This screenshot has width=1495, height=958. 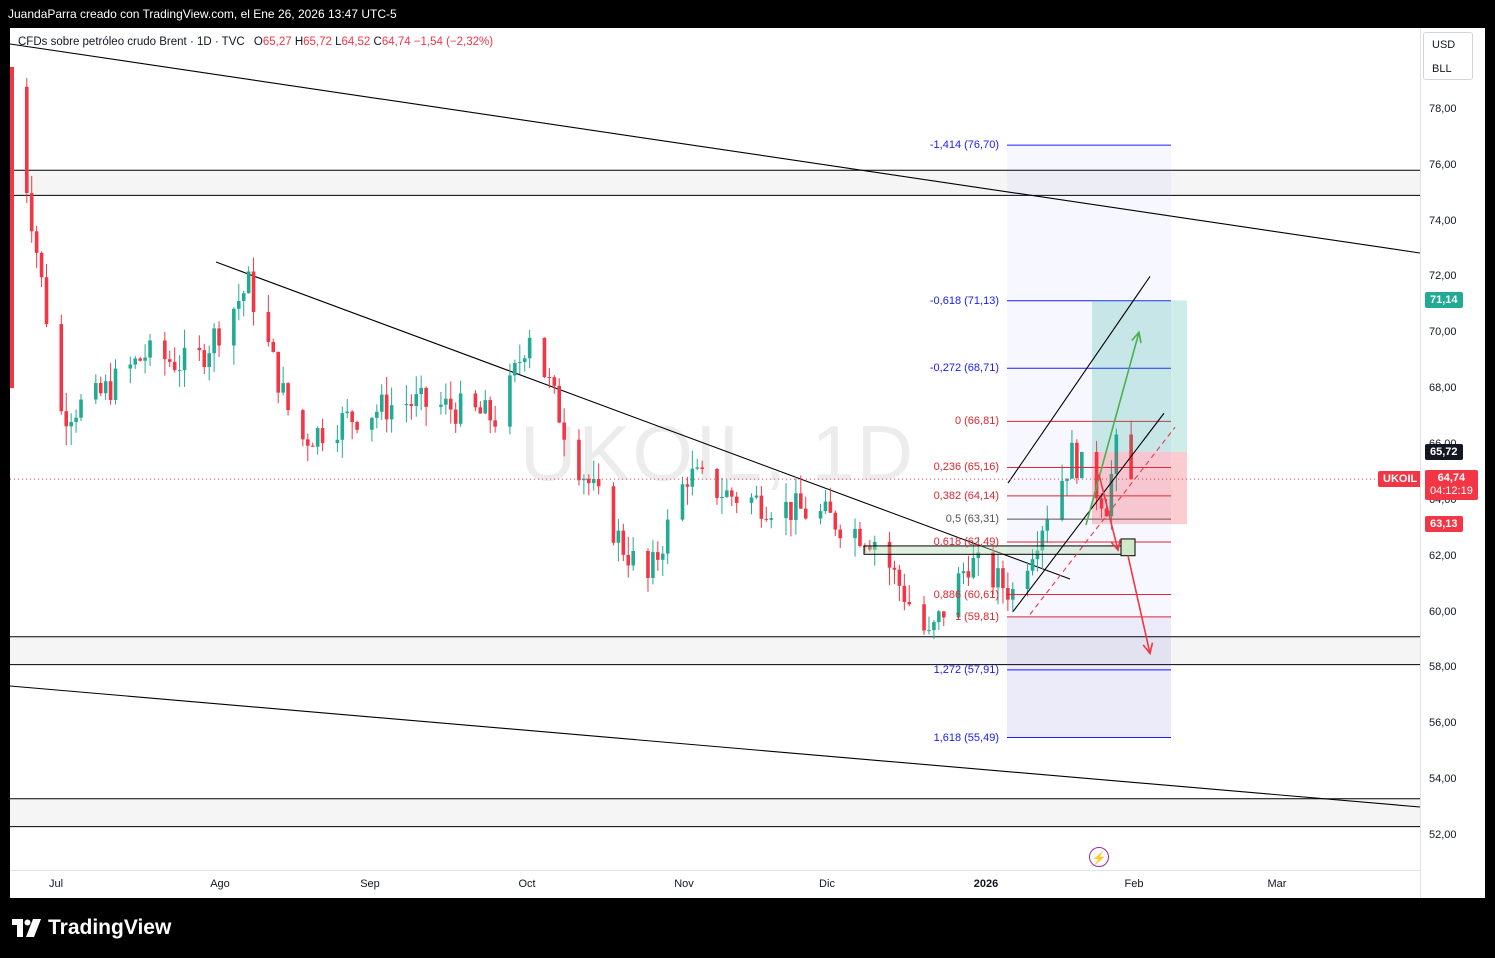 What do you see at coordinates (966, 737) in the screenshot?
I see `fib-level-label: 1,618 (55,49)` at bounding box center [966, 737].